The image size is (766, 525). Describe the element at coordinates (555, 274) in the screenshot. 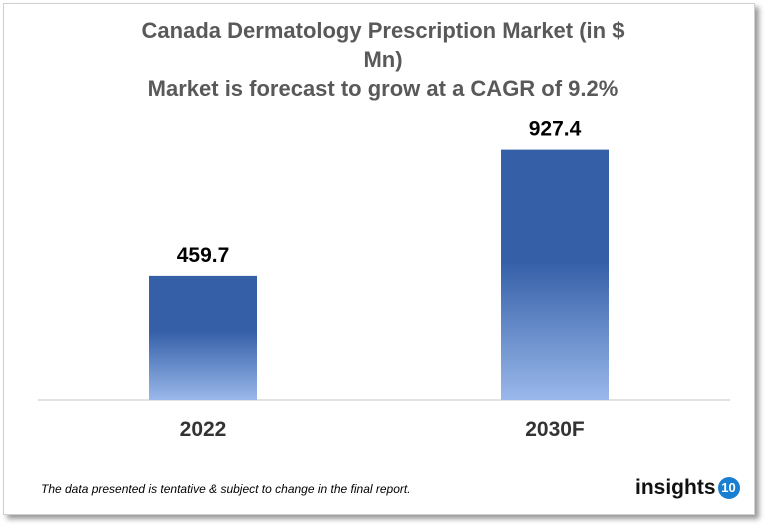

I see `bar-2030F` at that location.